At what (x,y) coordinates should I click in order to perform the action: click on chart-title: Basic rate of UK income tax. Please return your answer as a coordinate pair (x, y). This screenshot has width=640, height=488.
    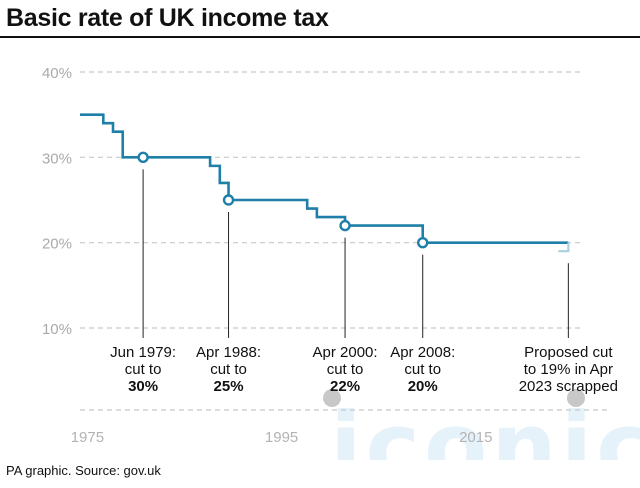
    Looking at the image, I should click on (167, 18).